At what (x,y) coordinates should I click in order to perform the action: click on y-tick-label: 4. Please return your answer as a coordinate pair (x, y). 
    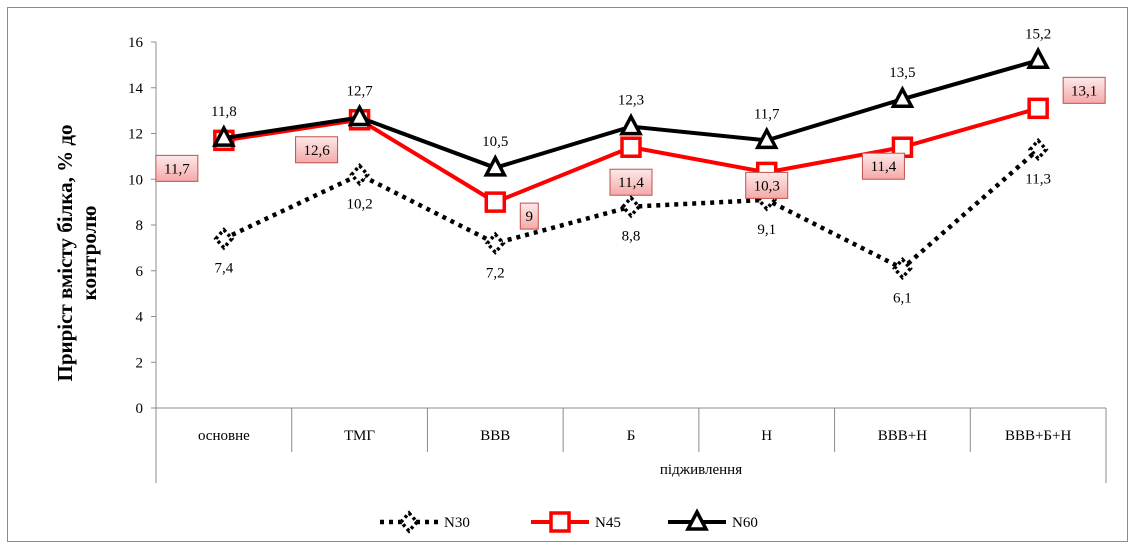
    Looking at the image, I should click on (140, 318).